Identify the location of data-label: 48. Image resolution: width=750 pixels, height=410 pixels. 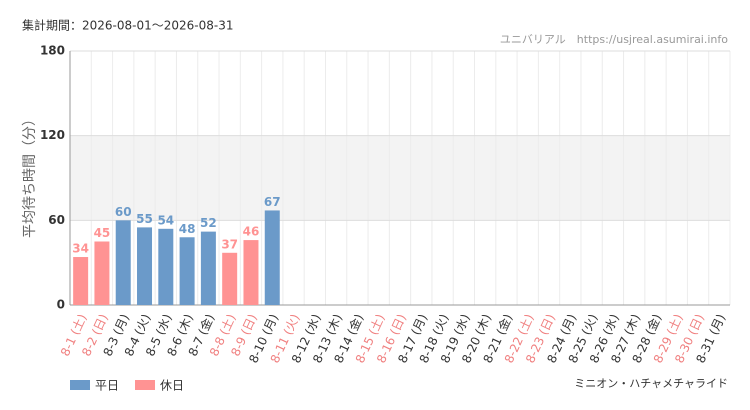
(187, 229).